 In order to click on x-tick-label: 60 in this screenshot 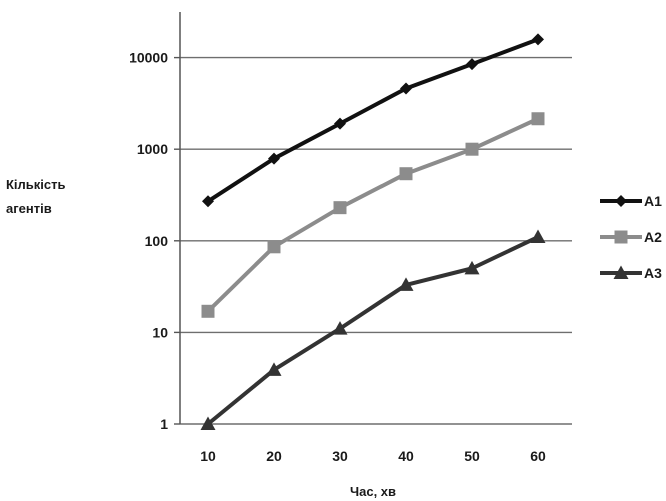, I will do `click(538, 456)`.